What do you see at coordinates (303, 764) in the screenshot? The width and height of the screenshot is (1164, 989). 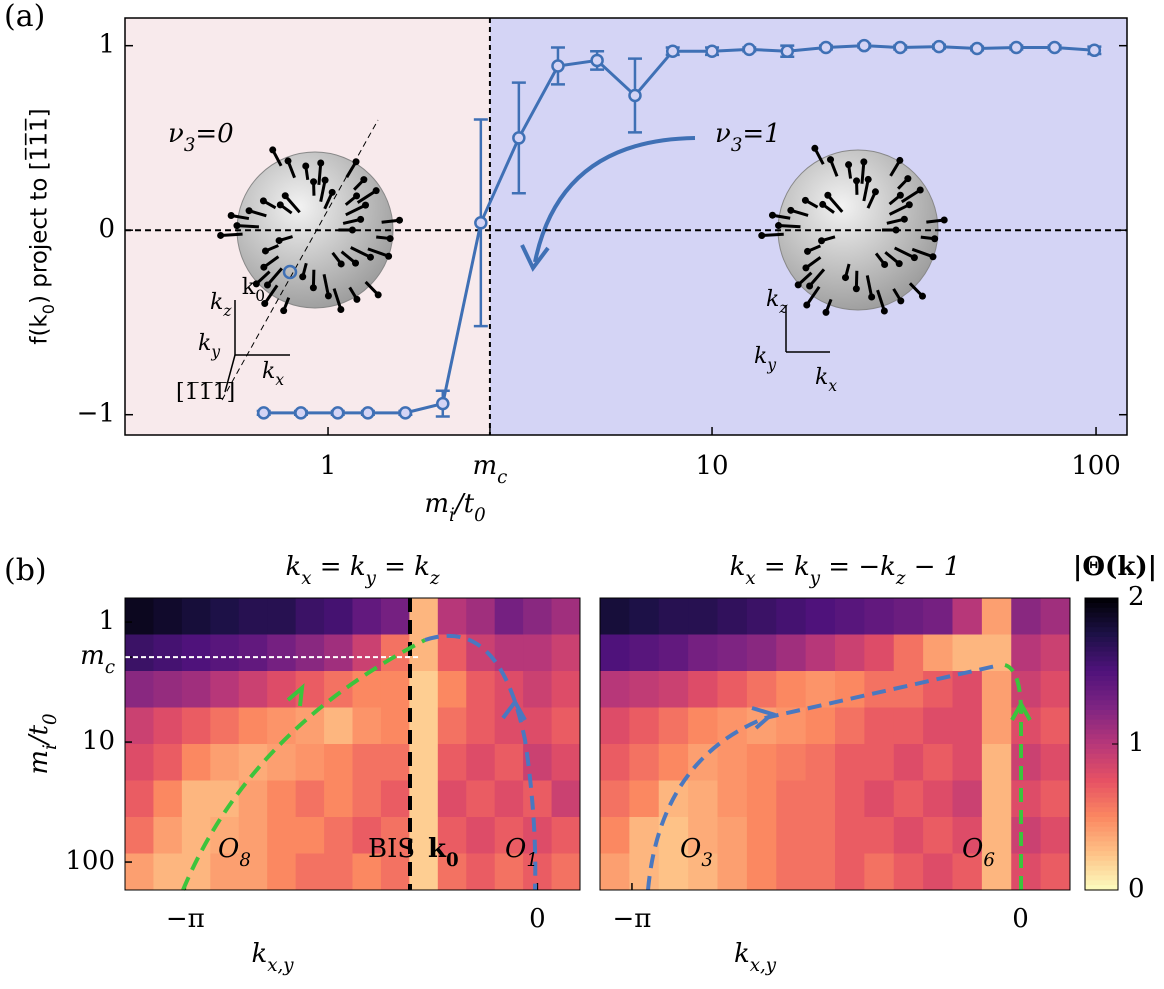 I see `flow-curve` at bounding box center [303, 764].